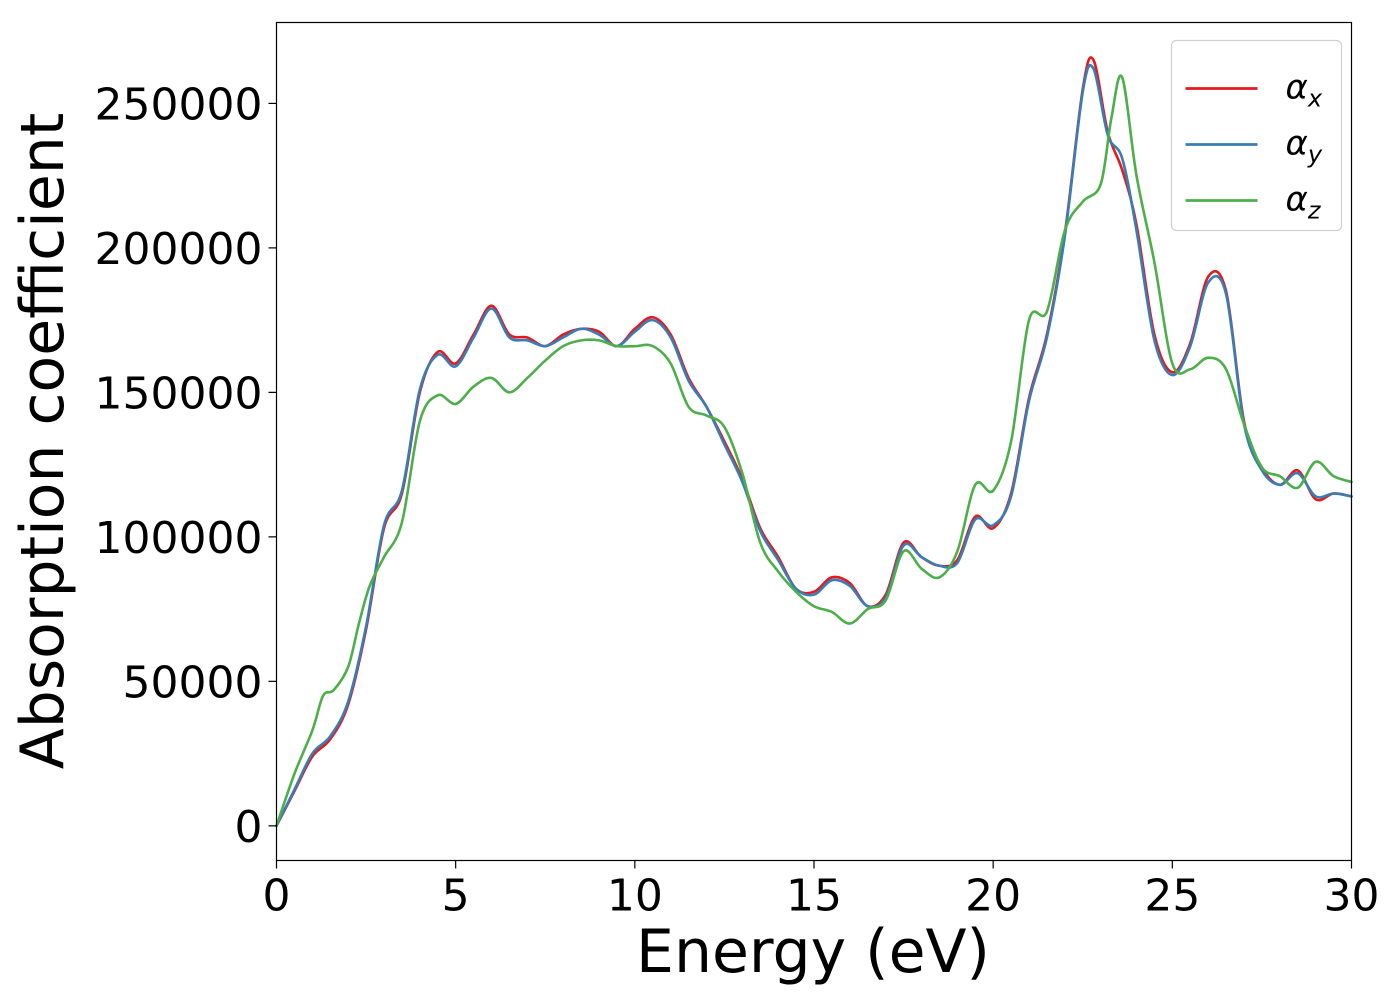 The image size is (1400, 1000). I want to click on legend-label: αy, so click(1304, 146).